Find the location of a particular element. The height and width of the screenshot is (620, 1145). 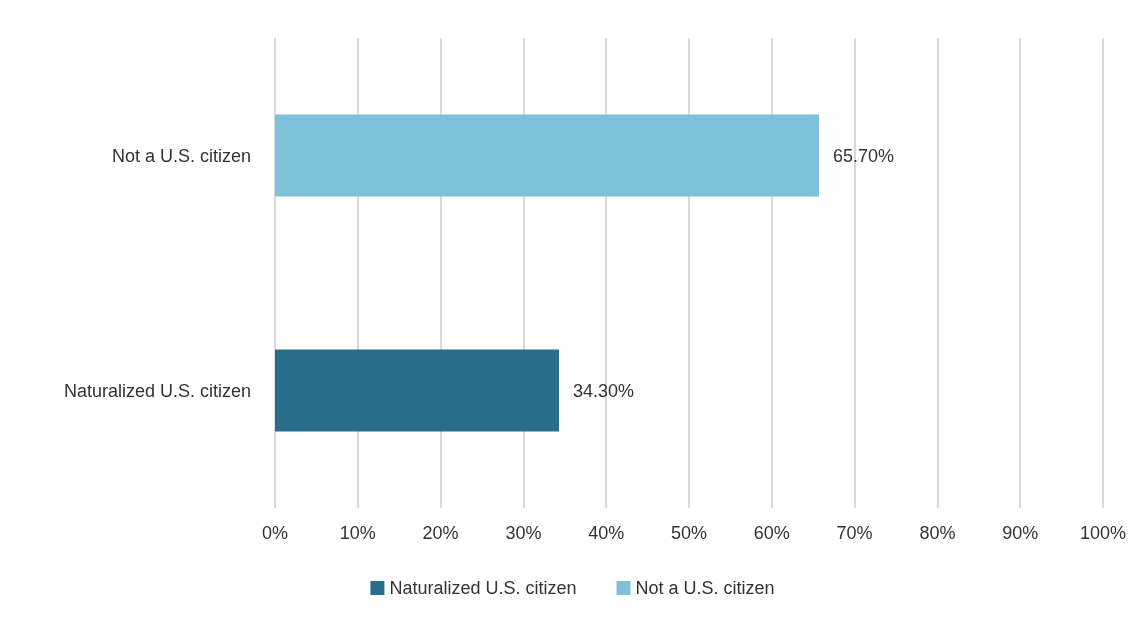

x-tick-label: 40% is located at coordinates (606, 533).